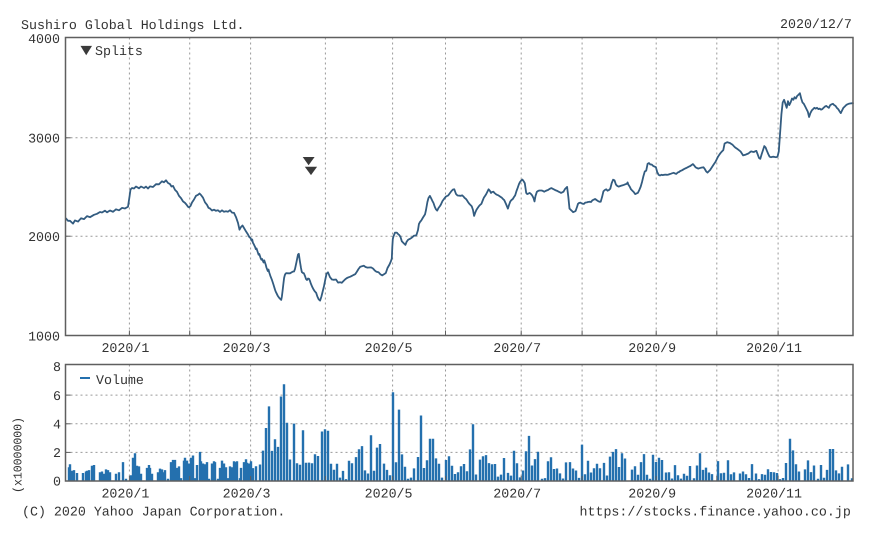 This screenshot has width=870, height=536. Describe the element at coordinates (816, 24) in the screenshot. I see `svg-text: 2020/12/7` at that location.